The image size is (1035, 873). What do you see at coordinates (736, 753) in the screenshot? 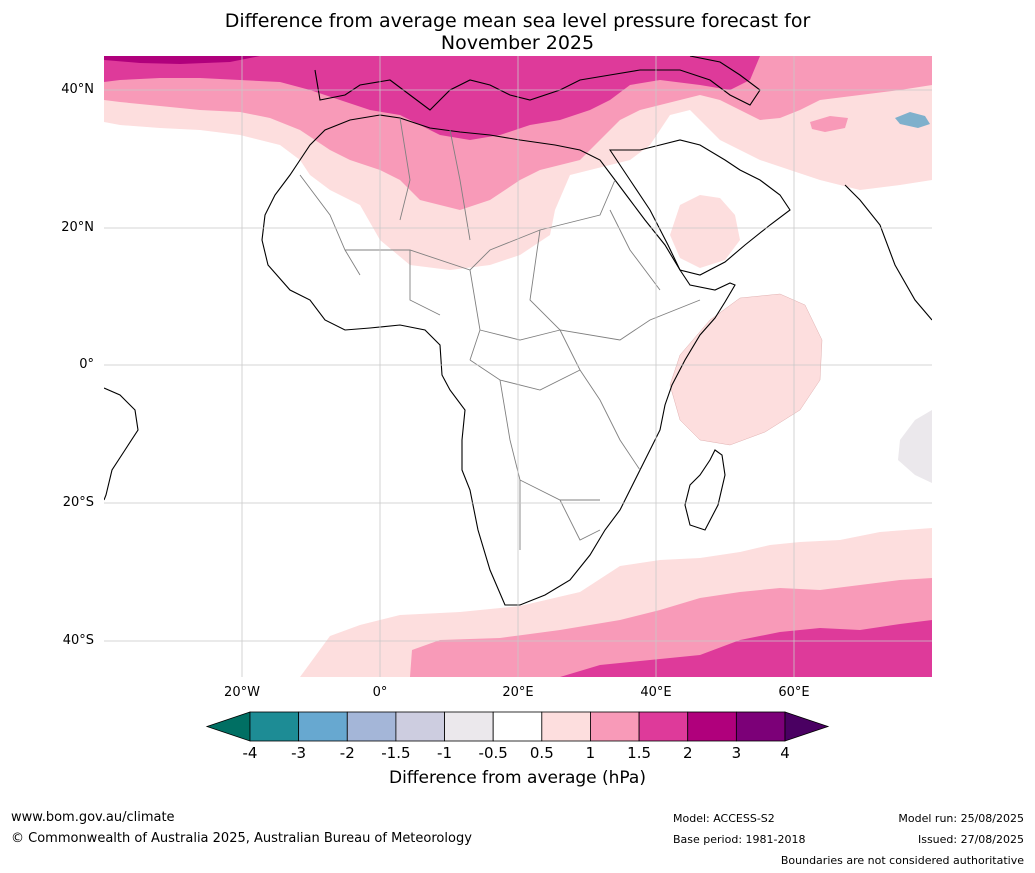
I see `colorbar-tick-label: 3` at bounding box center [736, 753].